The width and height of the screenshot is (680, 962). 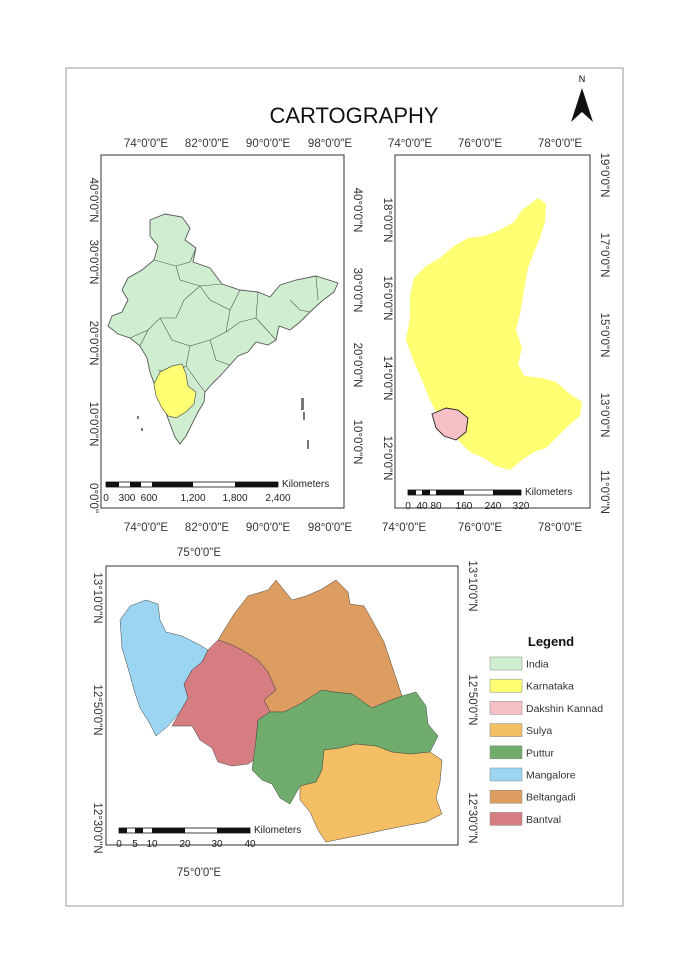 What do you see at coordinates (357, 326) in the screenshot?
I see `india-right-ticks: 40°0'0"N 30°0'0"N 20°0'0"N 10°0'0"N` at bounding box center [357, 326].